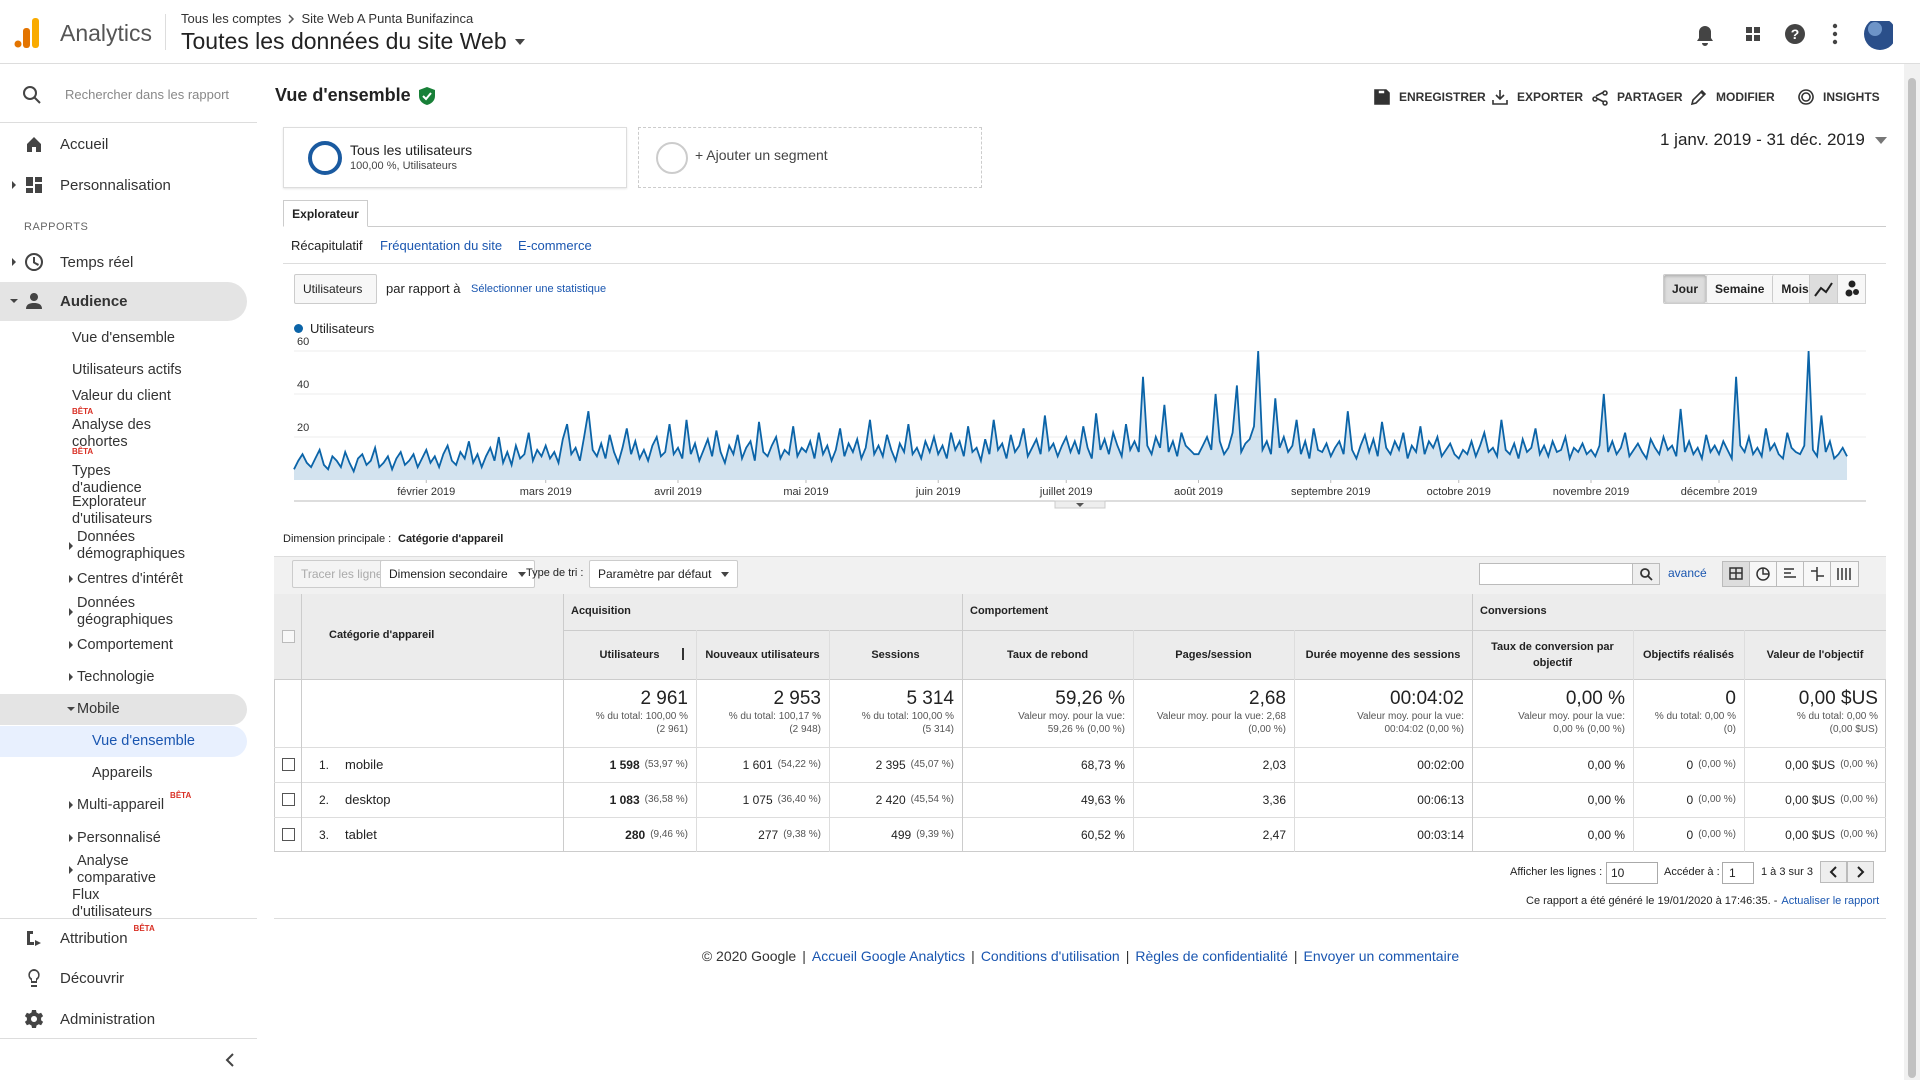  What do you see at coordinates (1736, 574) in the screenshot?
I see `view-table` at bounding box center [1736, 574].